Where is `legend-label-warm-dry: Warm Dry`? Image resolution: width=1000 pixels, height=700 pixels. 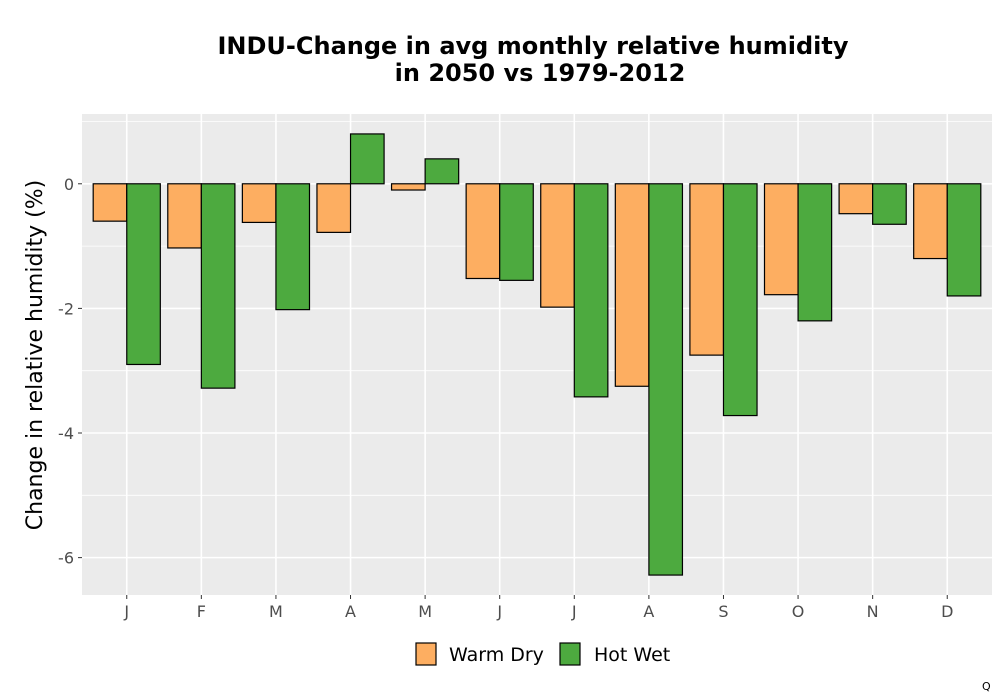
legend-label-warm-dry: Warm Dry is located at coordinates (496, 655).